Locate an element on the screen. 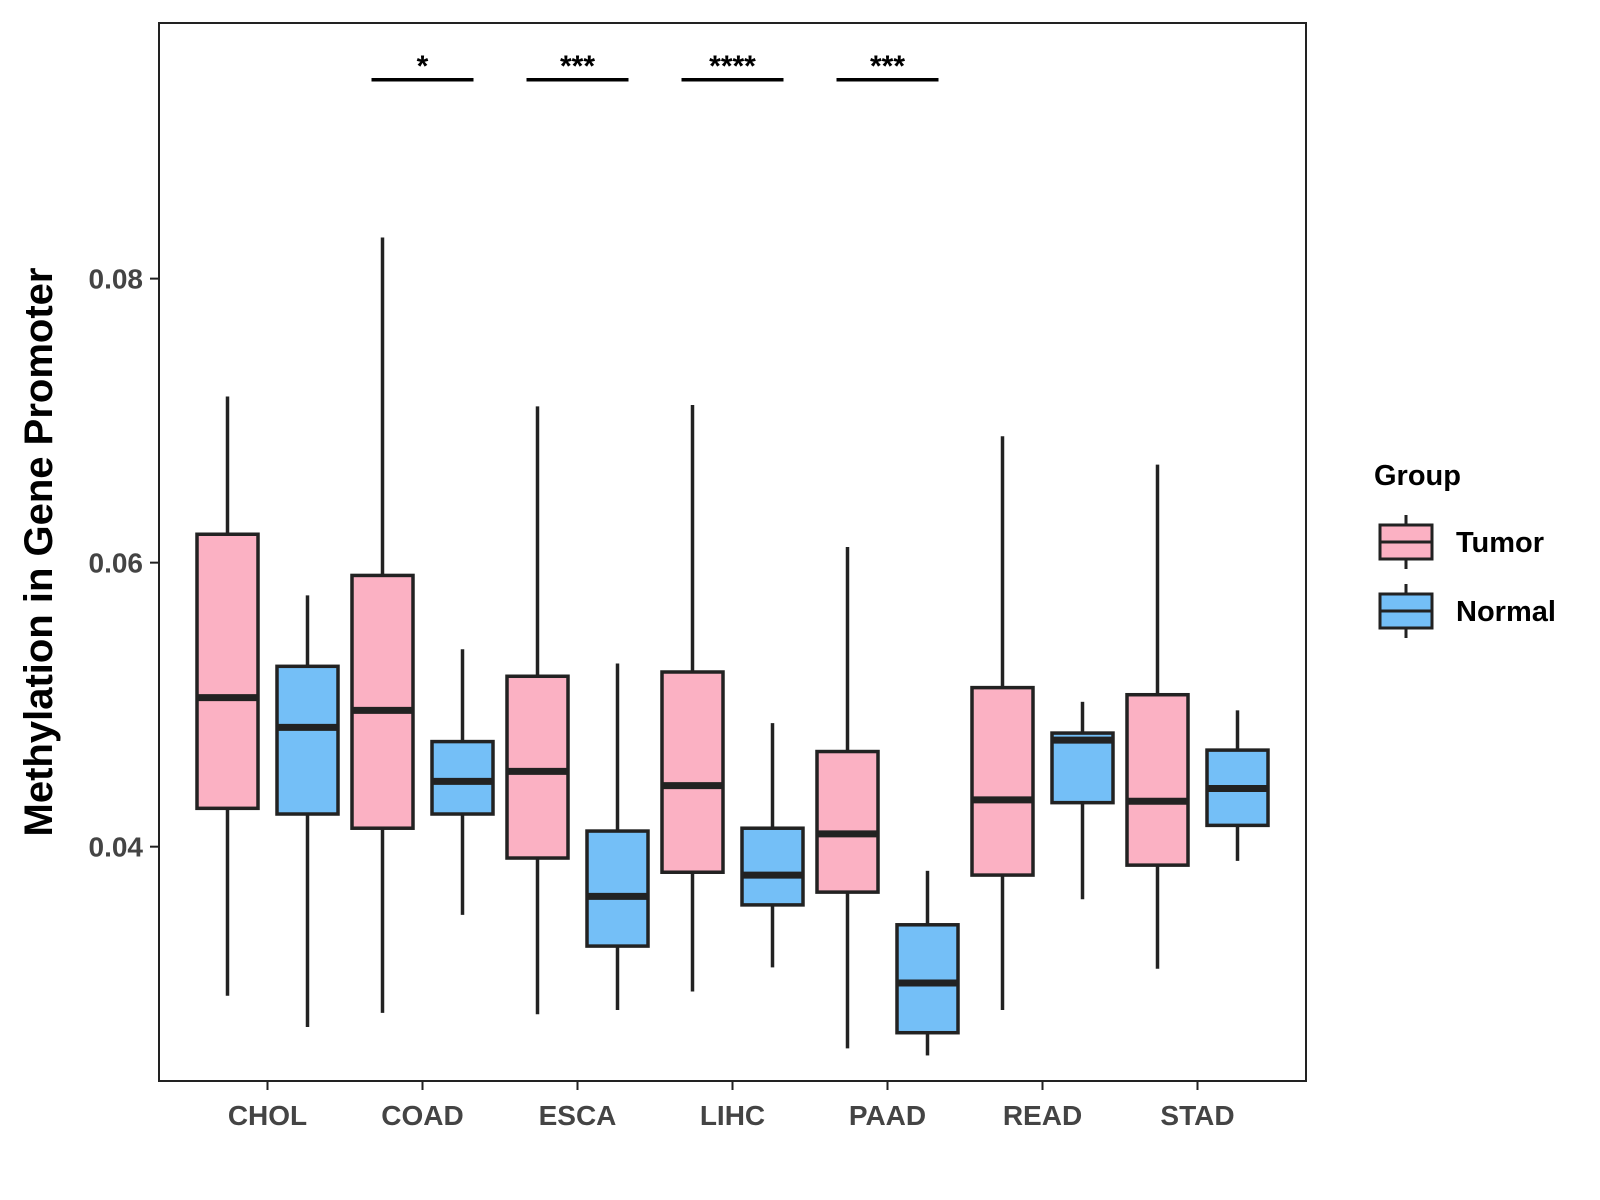 Image resolution: width=1600 pixels, height=1200 pixels. box-normal-lihc is located at coordinates (772, 845).